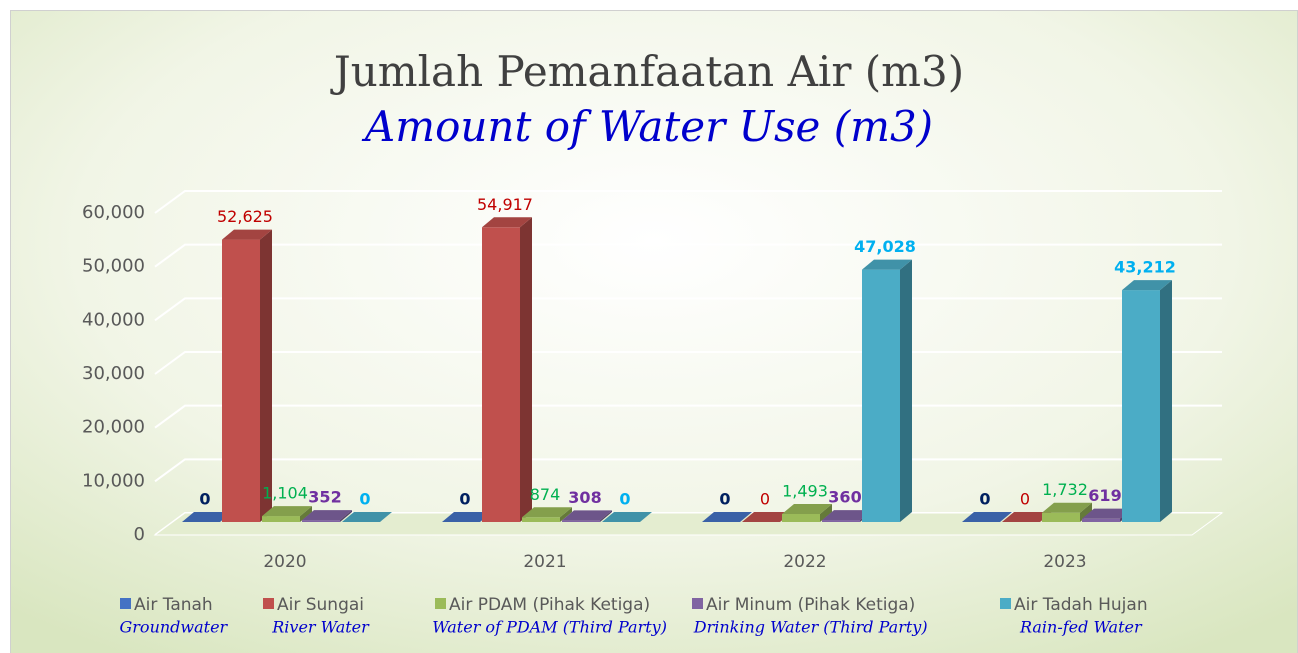 The image size is (1298, 653). I want to click on legend-label: Air PDAM (Pihak Ketiga), so click(549, 605).